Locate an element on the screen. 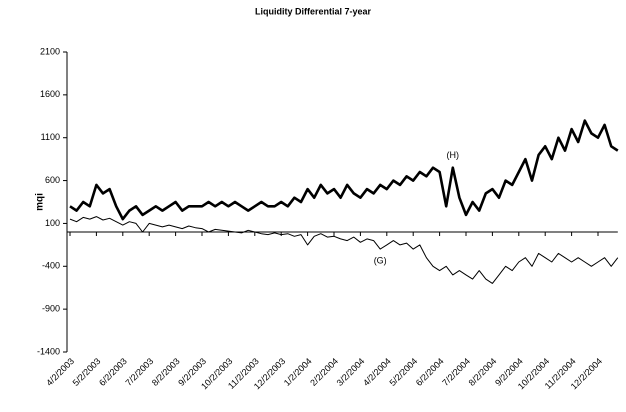 The image size is (626, 412). y-tick-label: 1600 is located at coordinates (50, 94).